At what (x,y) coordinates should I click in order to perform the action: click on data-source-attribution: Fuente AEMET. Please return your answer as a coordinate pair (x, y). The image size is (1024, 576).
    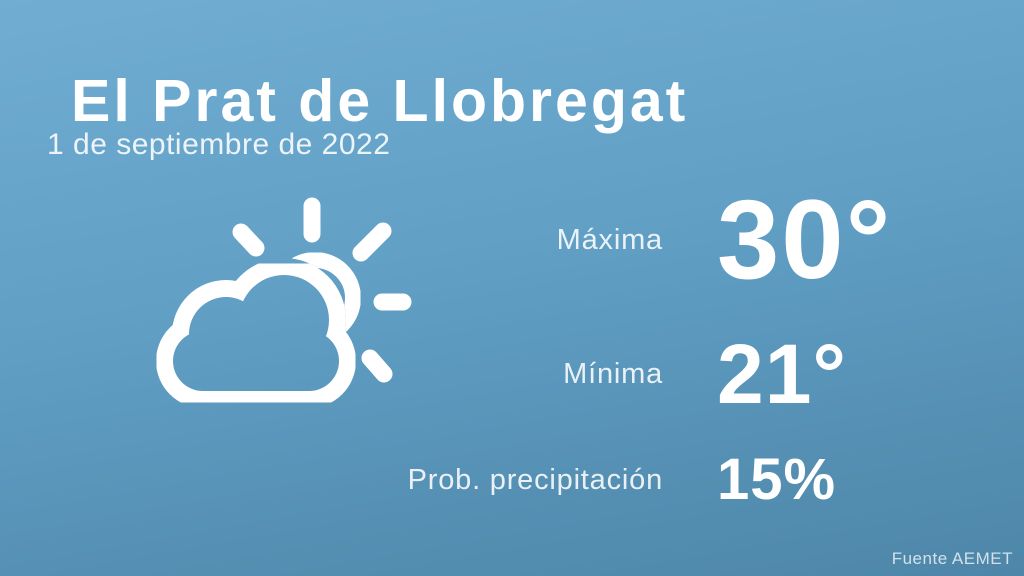
    Looking at the image, I should click on (952, 558).